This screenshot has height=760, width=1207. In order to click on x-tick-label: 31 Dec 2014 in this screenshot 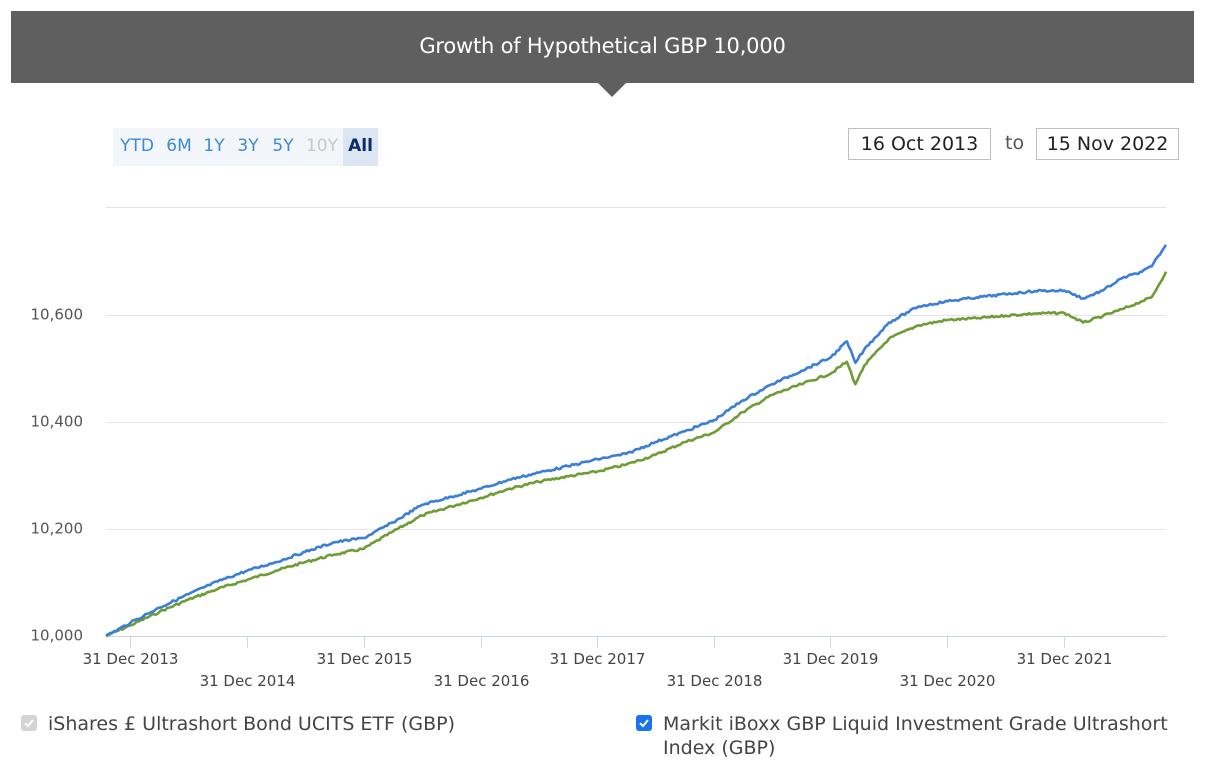, I will do `click(248, 681)`.